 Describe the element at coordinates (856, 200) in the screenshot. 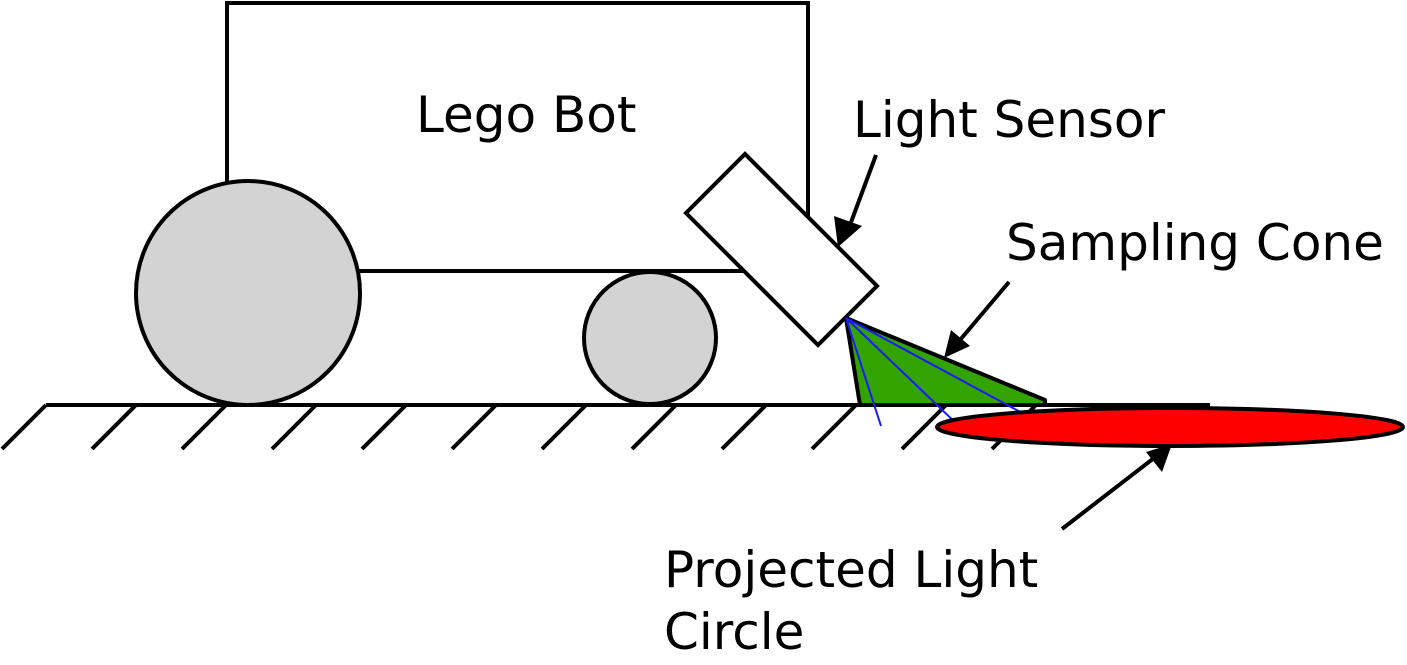

I see `light-sensor-arrow` at that location.